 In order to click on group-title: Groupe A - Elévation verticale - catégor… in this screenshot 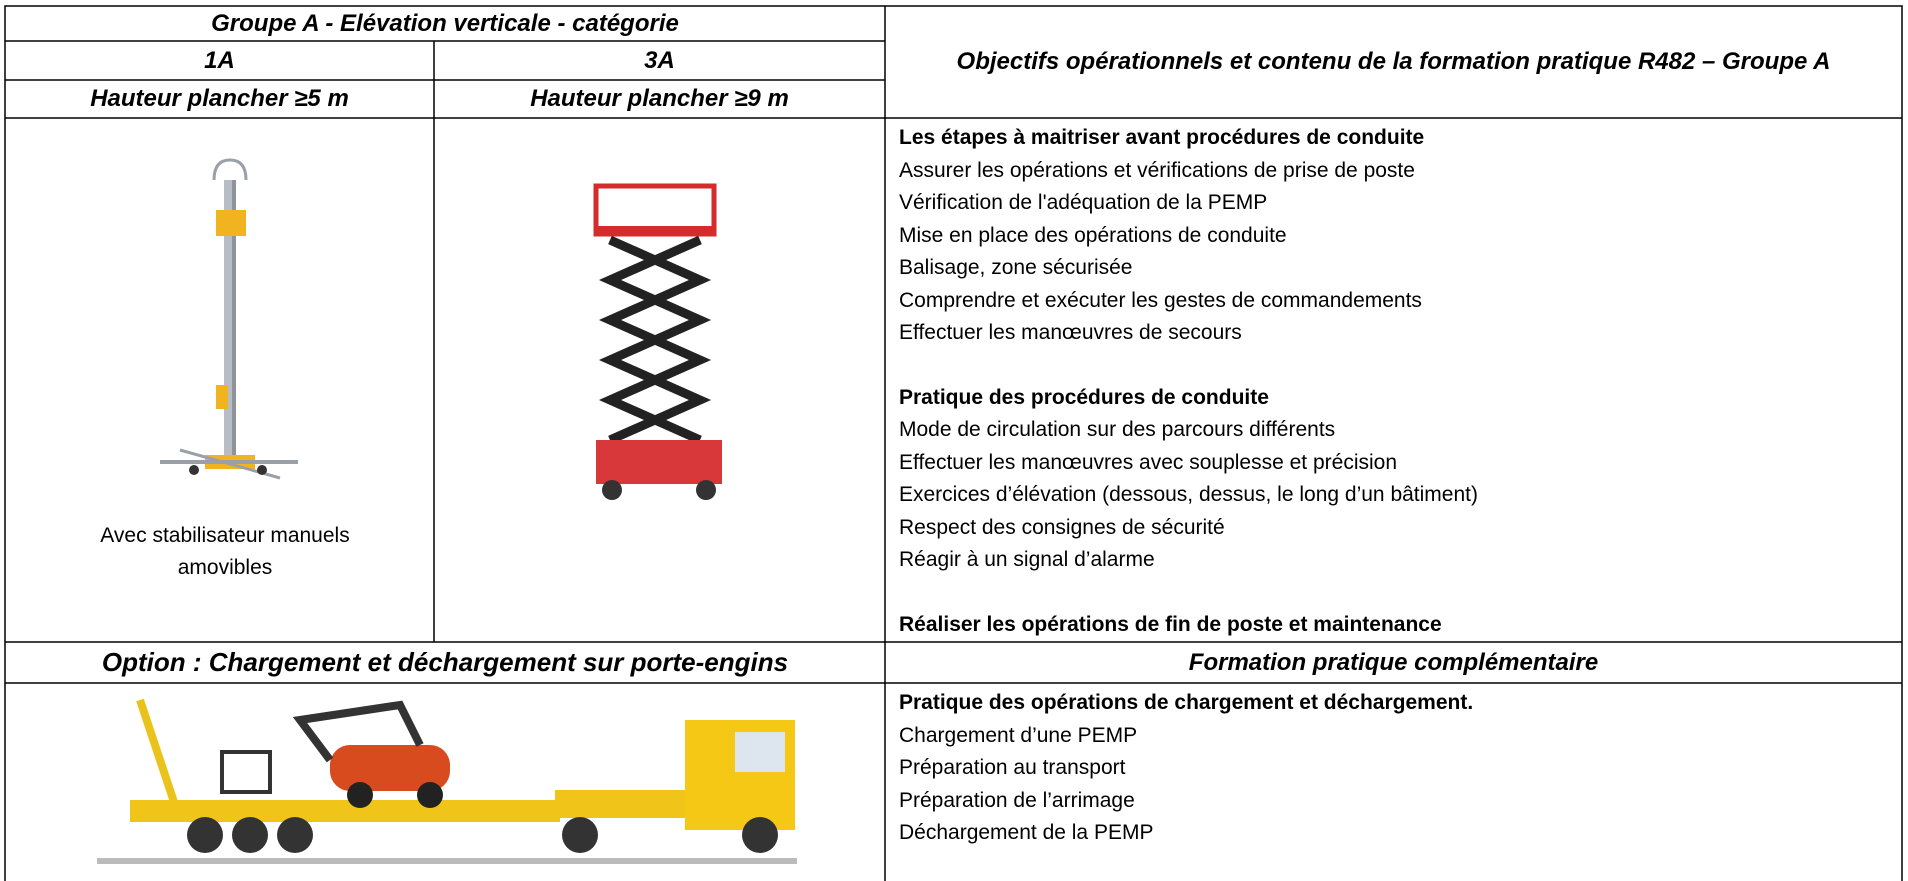, I will do `click(445, 23)`.